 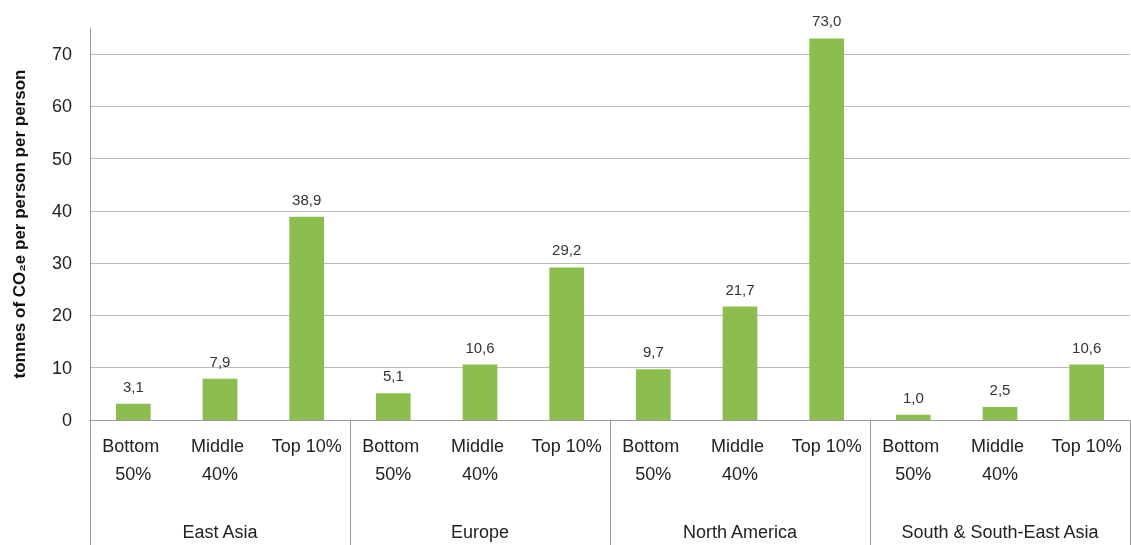 I want to click on text: North America, so click(x=740, y=532).